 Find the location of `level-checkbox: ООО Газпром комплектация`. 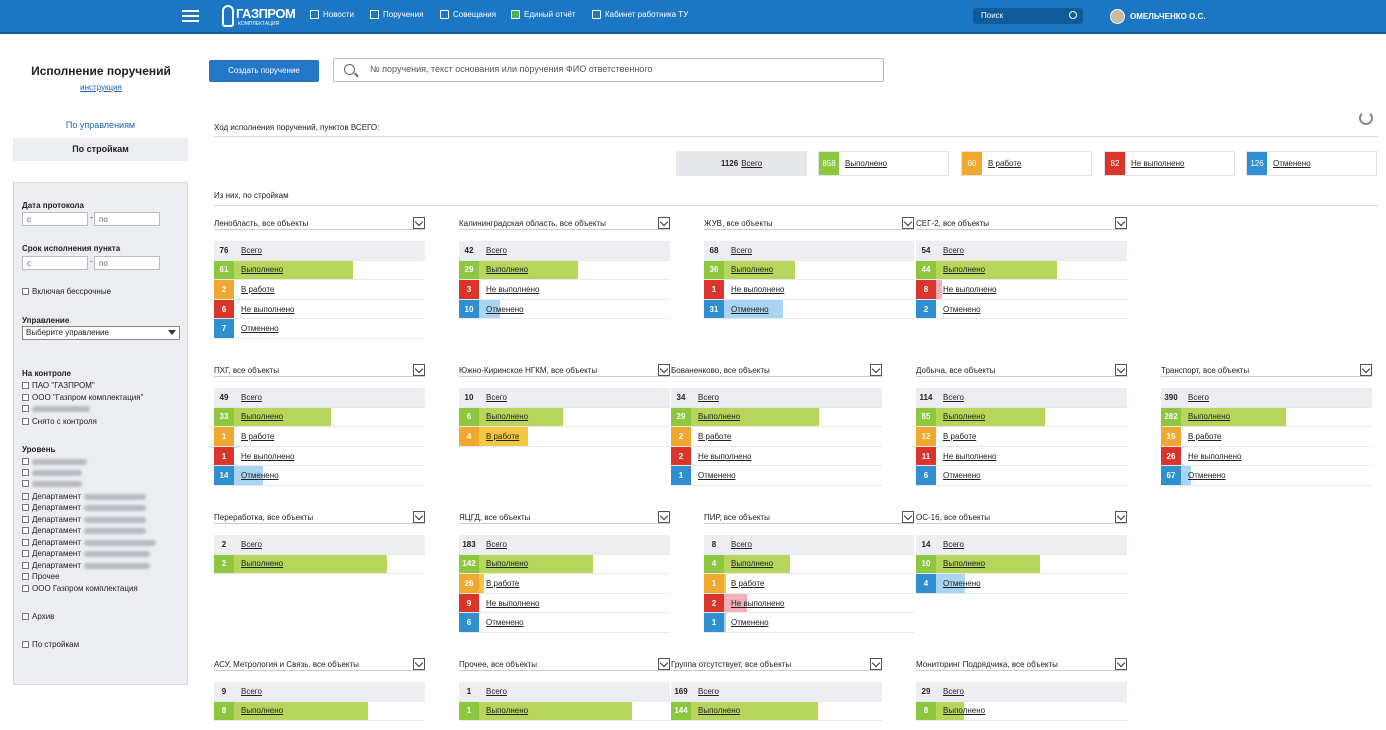

level-checkbox: ООО Газпром комплектация is located at coordinates (80, 588).